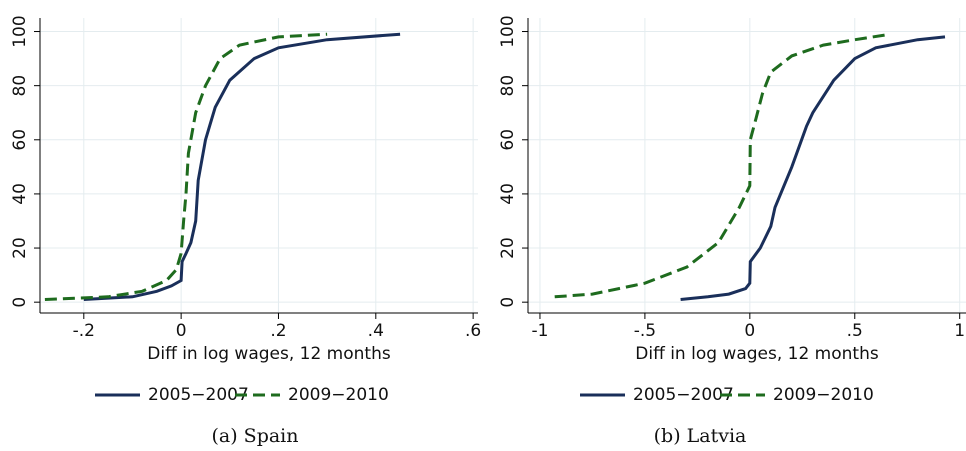 This screenshot has width=966, height=451. I want to click on x-tick-label: .6, so click(473, 331).